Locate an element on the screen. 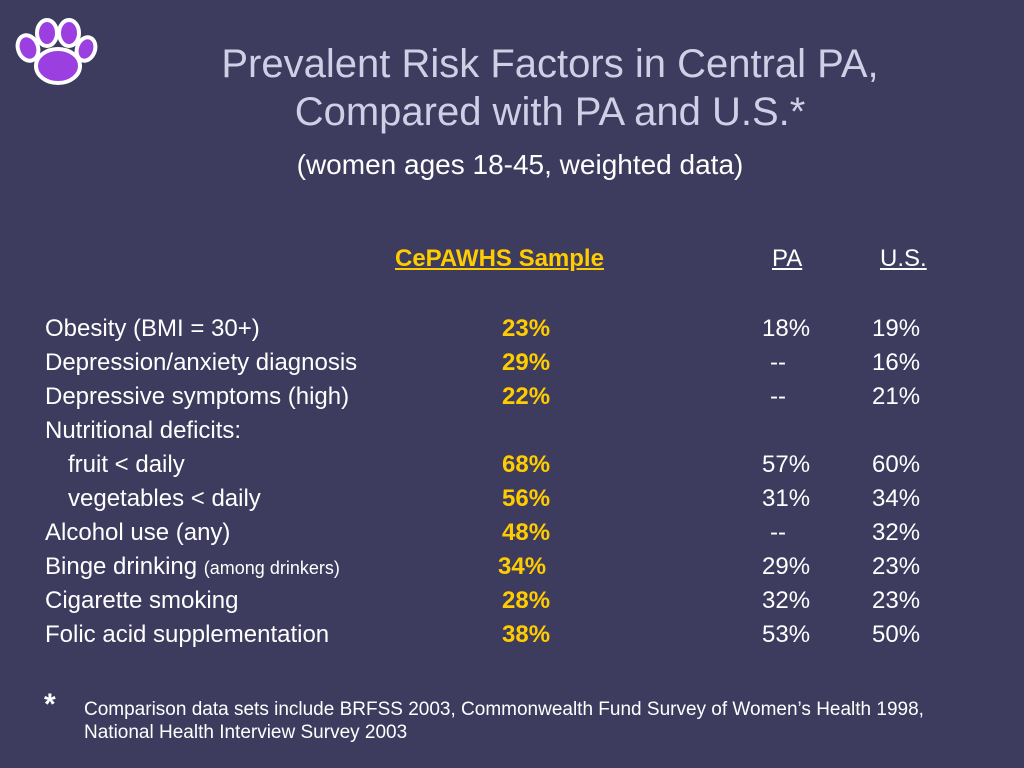 The width and height of the screenshot is (1024, 768). row-label: Depressive symptoms (high) is located at coordinates (197, 396).